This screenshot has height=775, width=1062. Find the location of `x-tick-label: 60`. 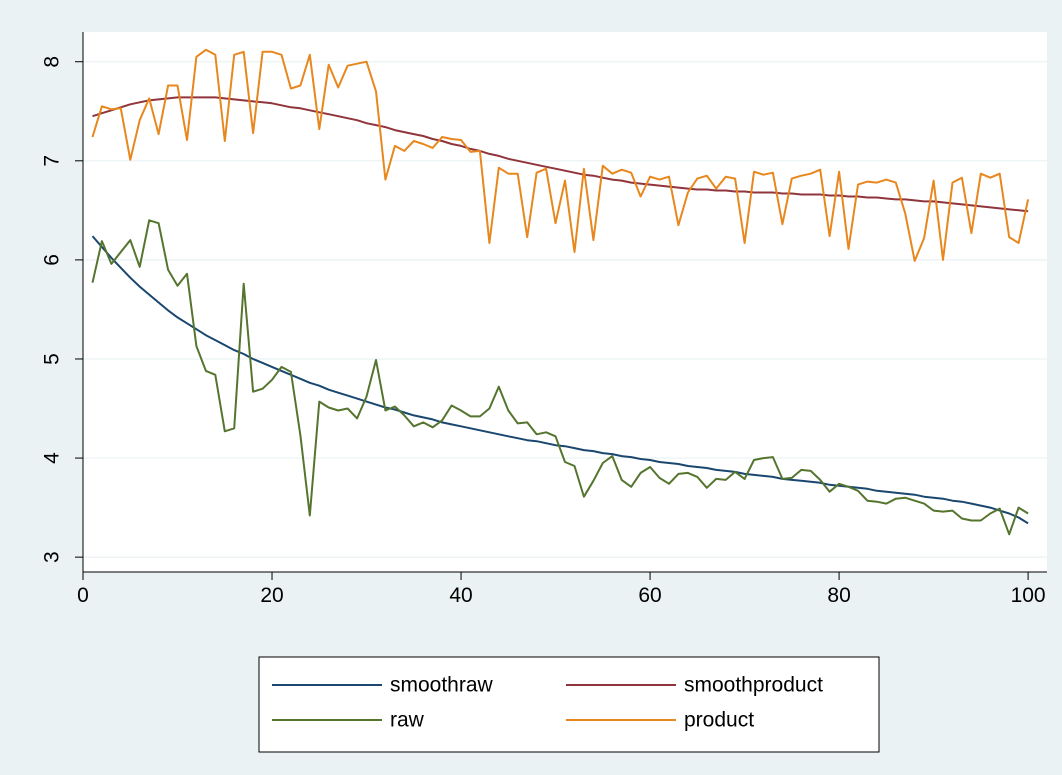

x-tick-label: 60 is located at coordinates (649, 595).